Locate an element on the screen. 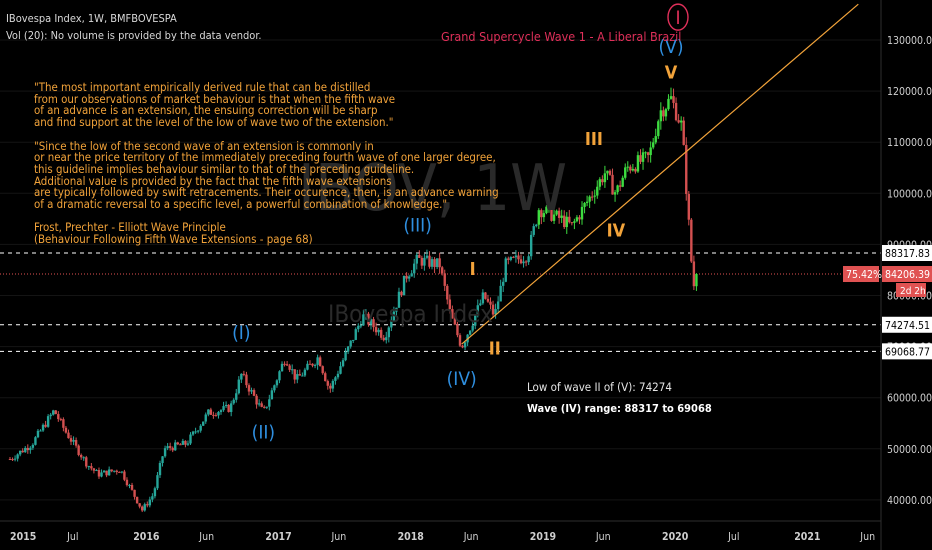 This screenshot has height=550, width=932. wave-label-grand-supercycle: I is located at coordinates (677, 18).